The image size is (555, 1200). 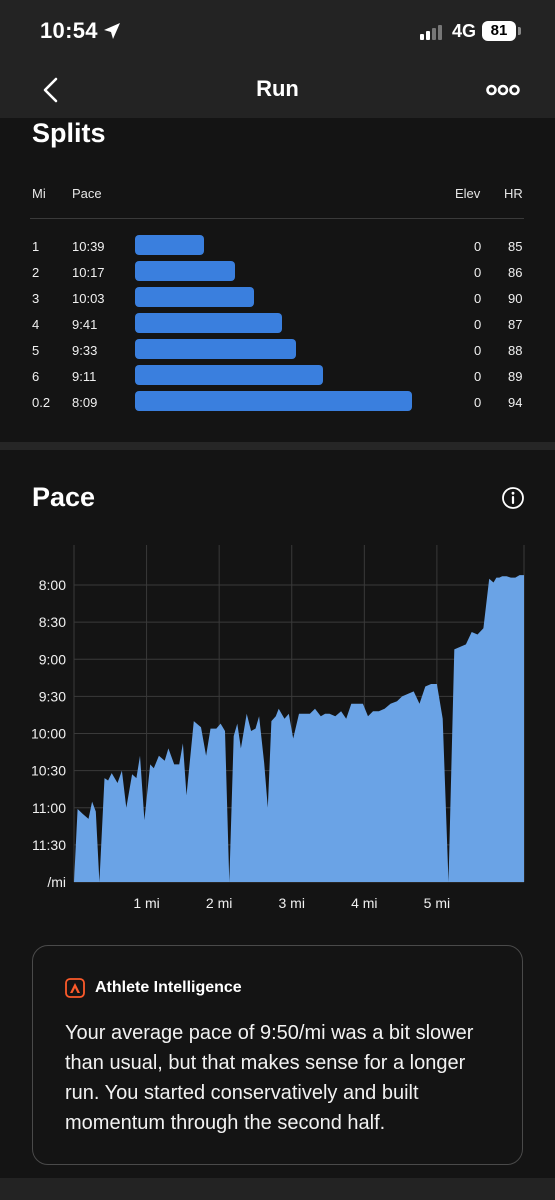 What do you see at coordinates (112, 31) in the screenshot?
I see `location-arrow-icon` at bounding box center [112, 31].